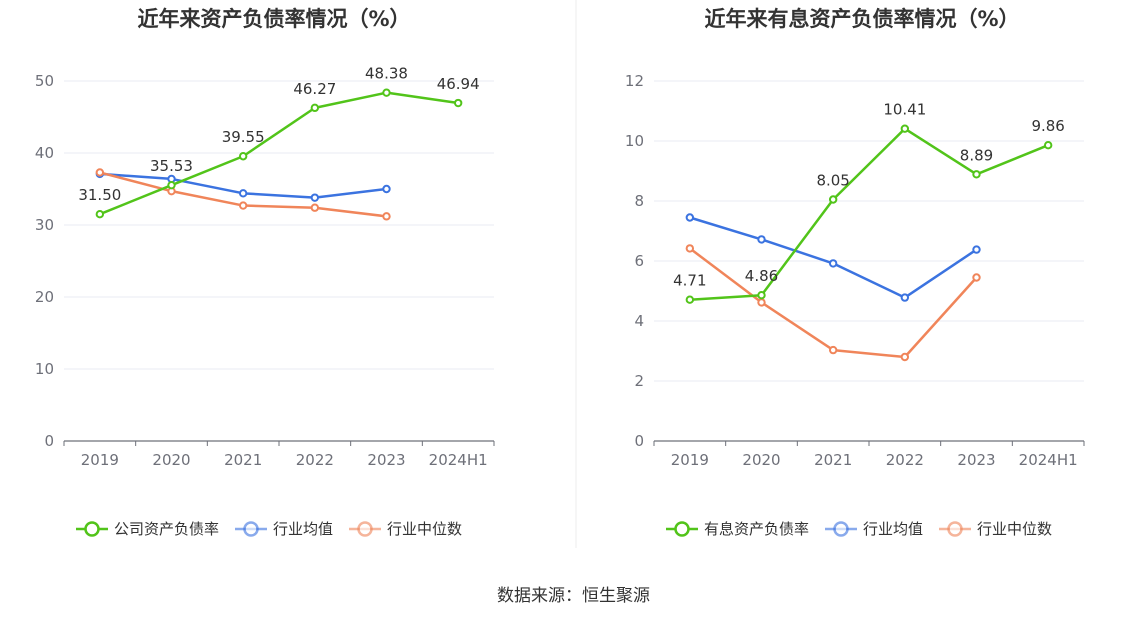 The width and height of the screenshot is (1147, 619). I want to click on chart-title: 近年来有息资产负债率情况（%）, so click(861, 19).